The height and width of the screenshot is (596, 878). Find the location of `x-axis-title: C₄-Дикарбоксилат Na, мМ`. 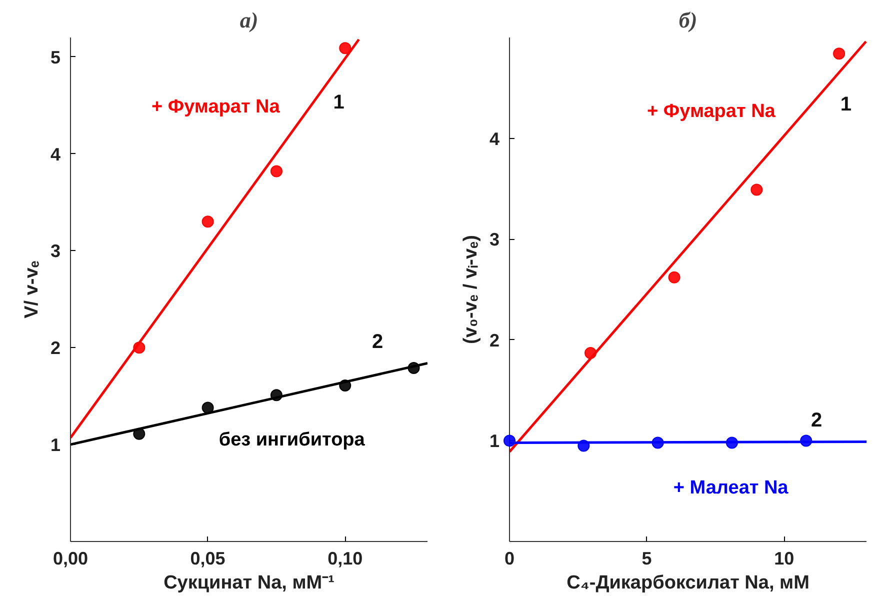

x-axis-title: C₄-Дикарбоксилат Na, мМ is located at coordinates (688, 583).